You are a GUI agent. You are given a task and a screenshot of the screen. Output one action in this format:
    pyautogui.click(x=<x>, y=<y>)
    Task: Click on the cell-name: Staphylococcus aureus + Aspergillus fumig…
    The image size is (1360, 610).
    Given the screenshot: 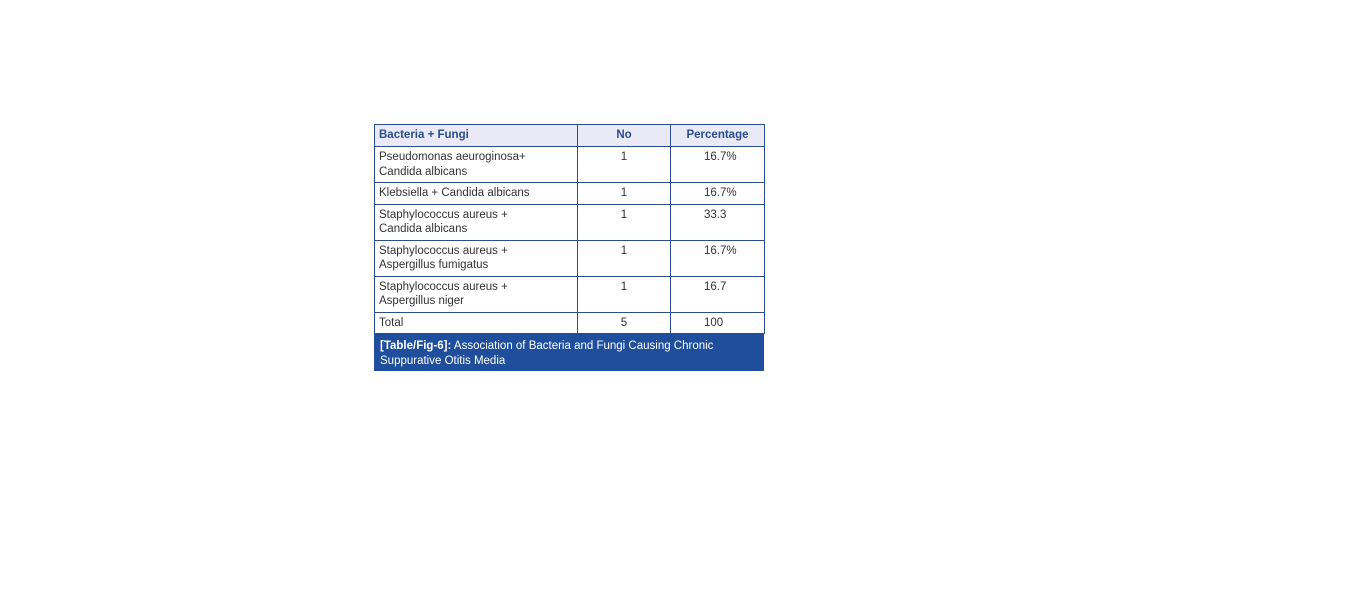 What is the action you would take?
    pyautogui.click(x=476, y=258)
    